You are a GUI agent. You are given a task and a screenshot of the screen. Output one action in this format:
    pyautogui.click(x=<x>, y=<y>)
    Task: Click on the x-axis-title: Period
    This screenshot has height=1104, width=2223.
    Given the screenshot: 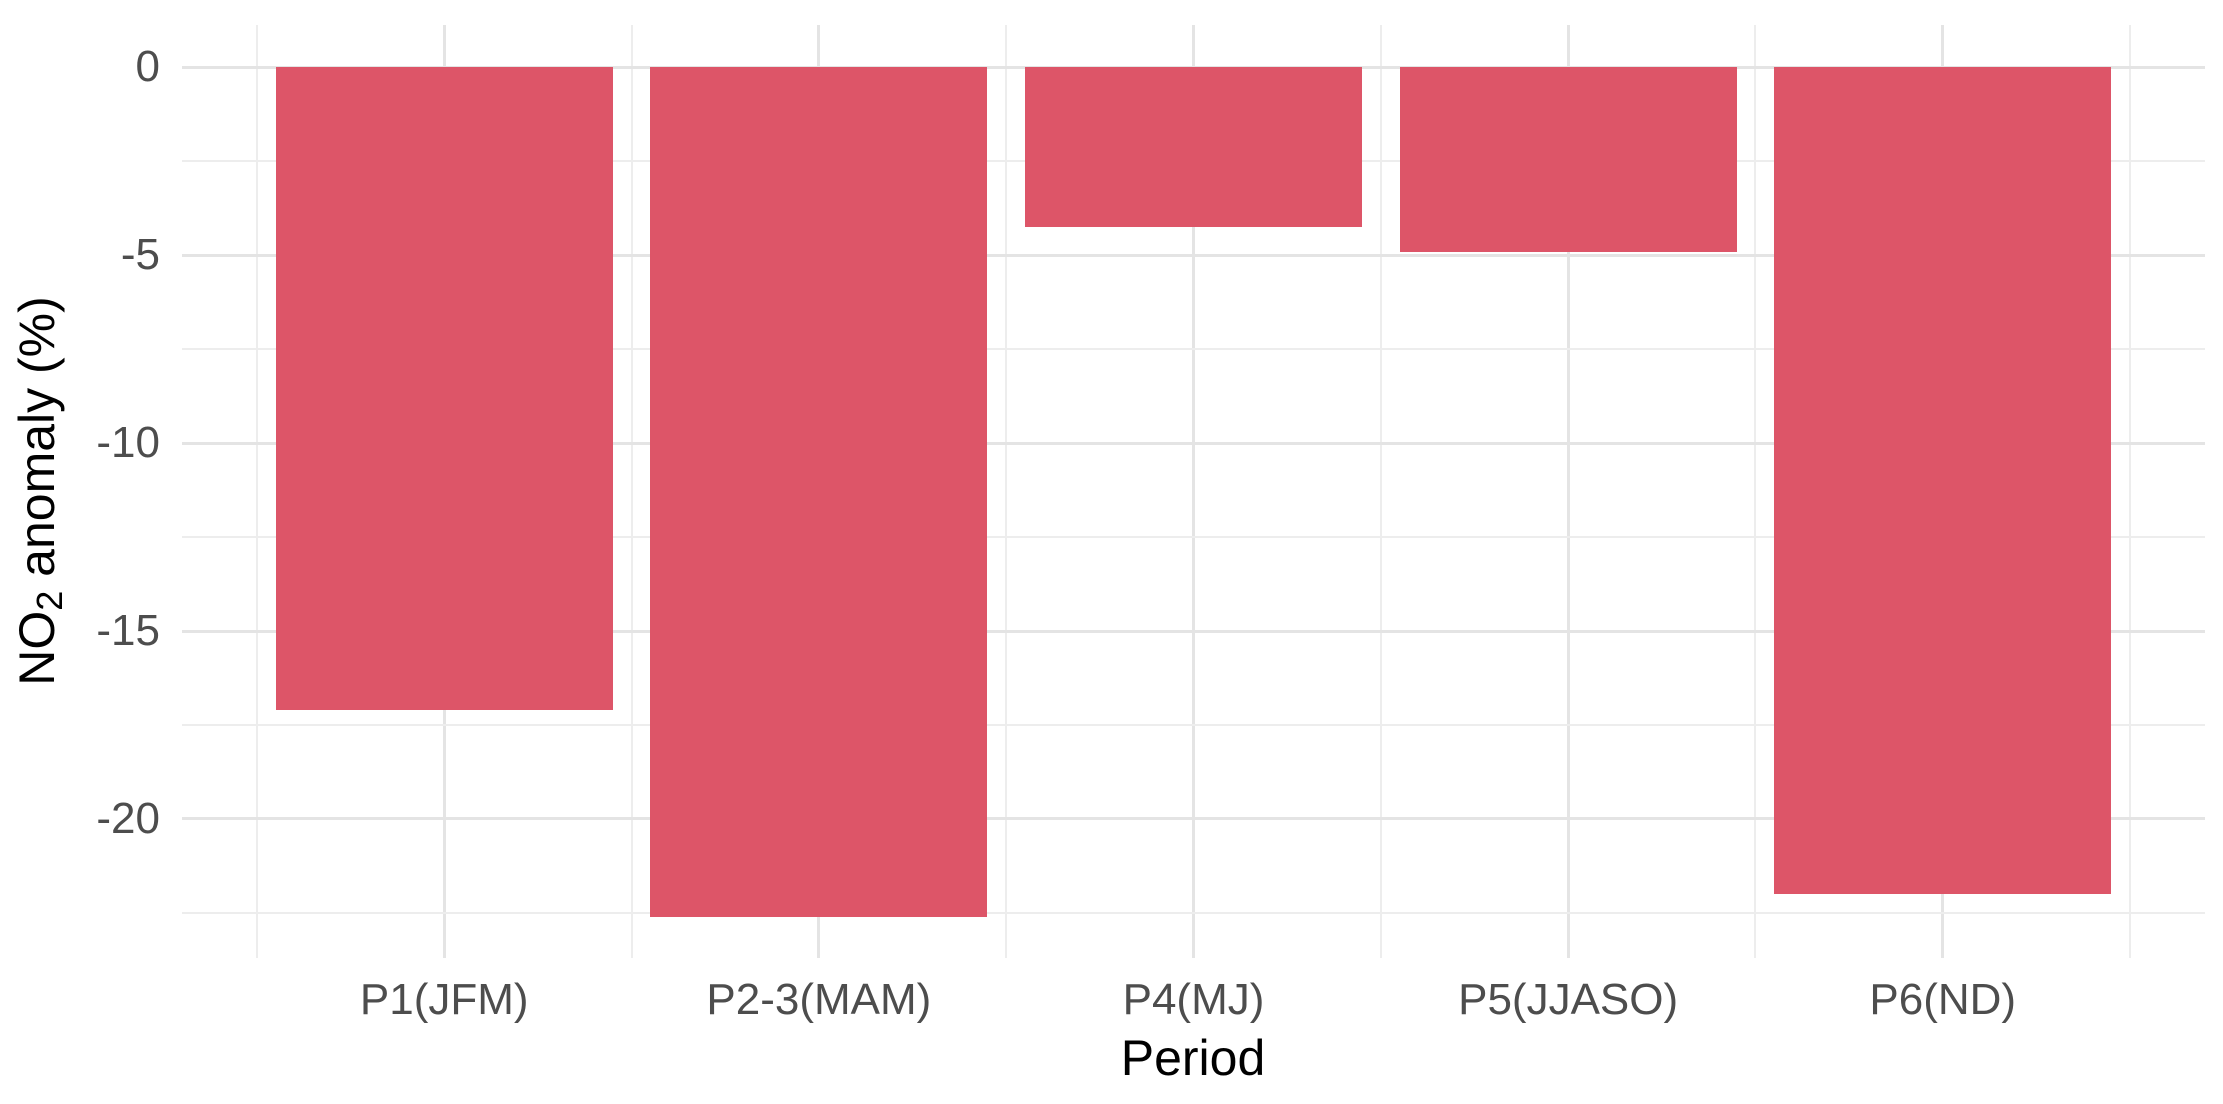 What is the action you would take?
    pyautogui.click(x=1193, y=1058)
    